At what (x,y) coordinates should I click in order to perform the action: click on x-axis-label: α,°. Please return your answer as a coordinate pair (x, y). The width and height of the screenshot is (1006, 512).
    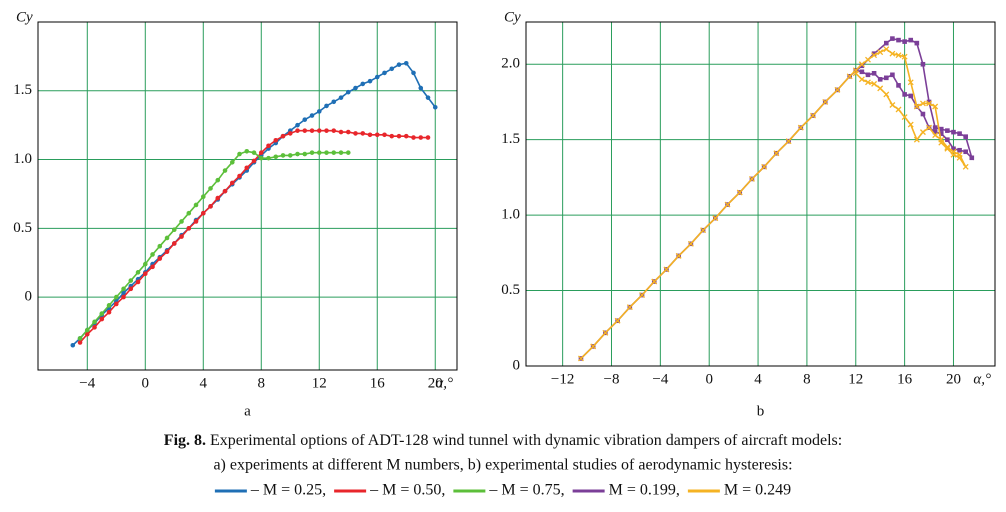
    Looking at the image, I should click on (982, 379).